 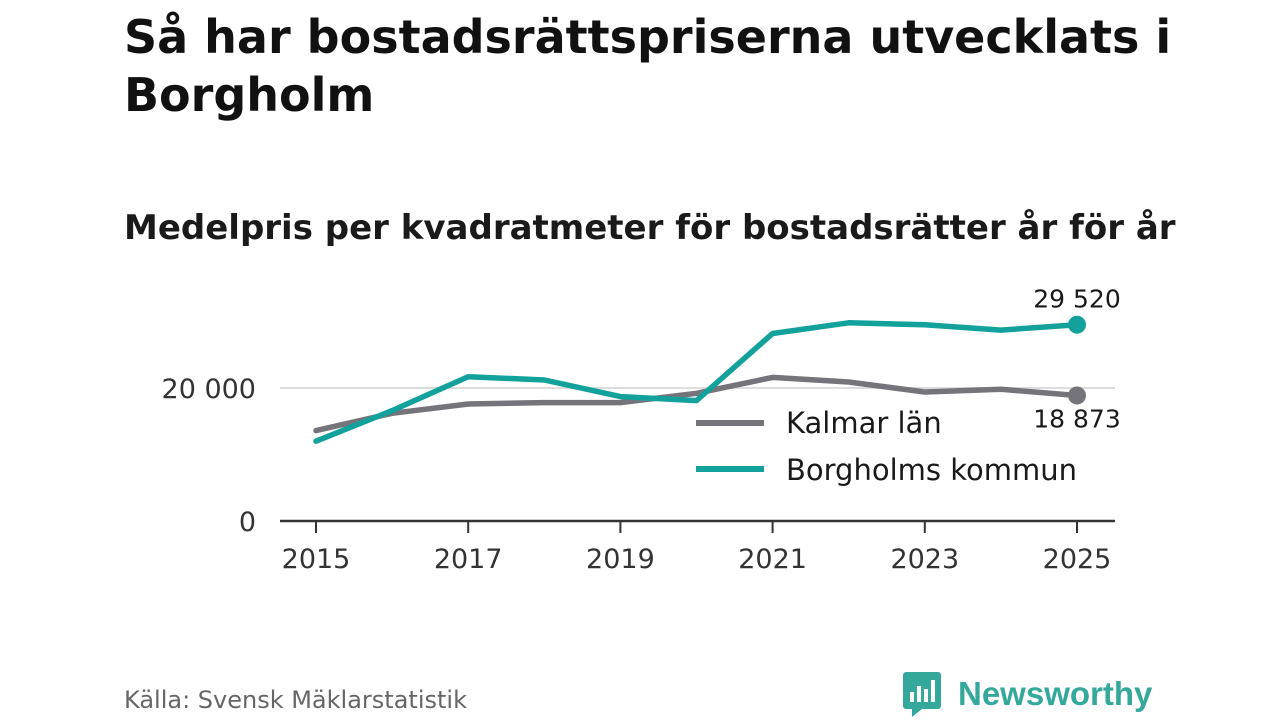 I want to click on x-tick-label: 2019, so click(x=620, y=559).